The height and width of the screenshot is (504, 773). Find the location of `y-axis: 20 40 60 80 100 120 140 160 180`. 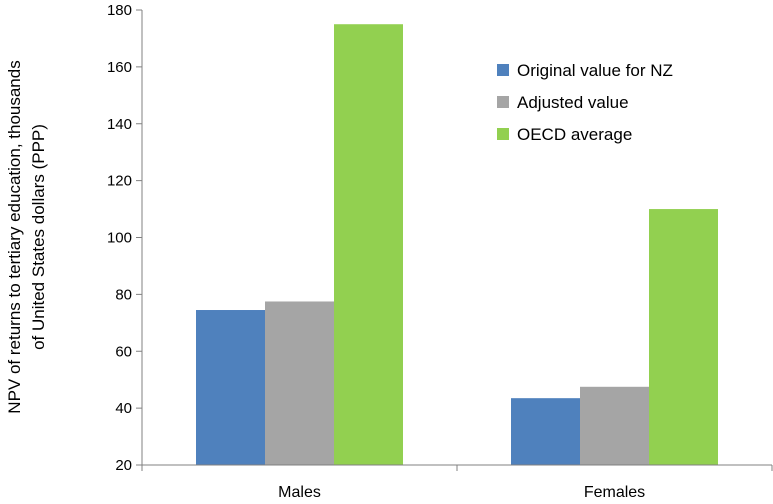

y-axis: 20 40 60 80 100 120 140 160 180 is located at coordinates (125, 238).